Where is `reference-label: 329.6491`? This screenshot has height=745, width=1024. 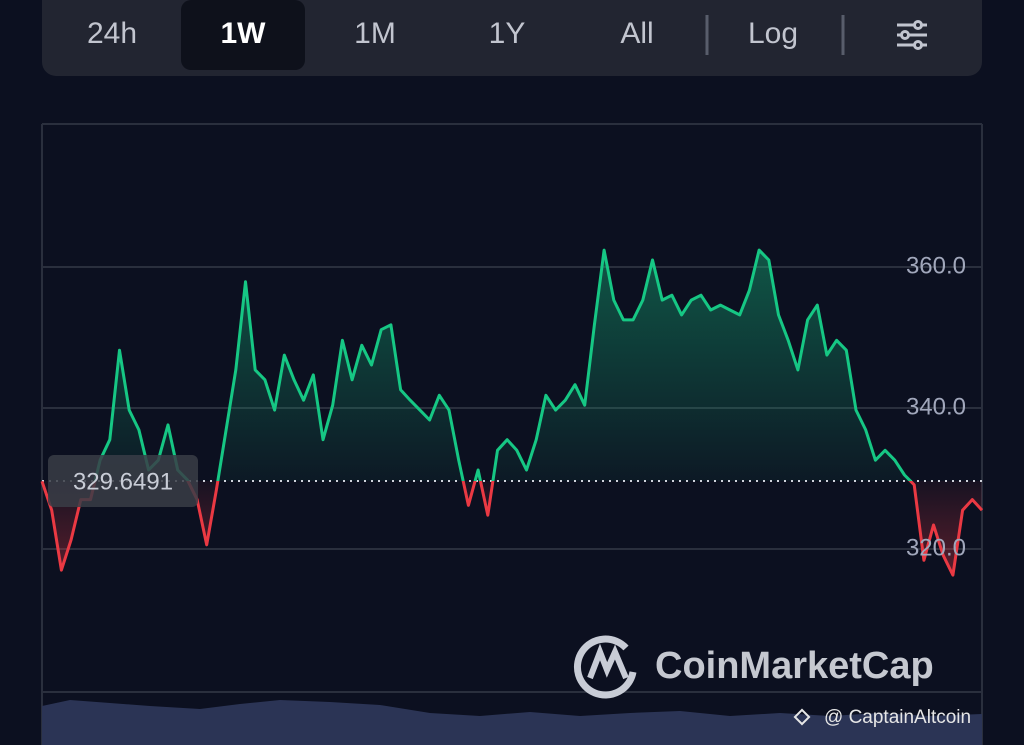
reference-label: 329.6491 is located at coordinates (123, 481).